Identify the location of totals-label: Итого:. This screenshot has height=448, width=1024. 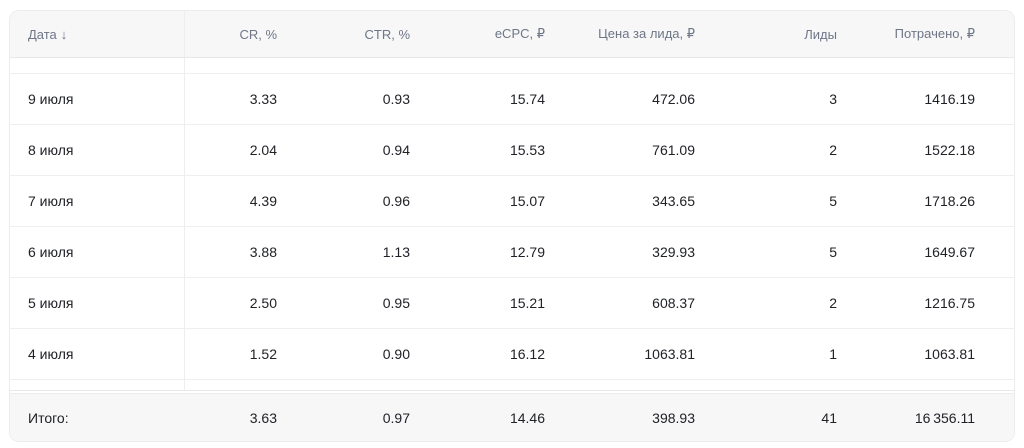
(48, 417).